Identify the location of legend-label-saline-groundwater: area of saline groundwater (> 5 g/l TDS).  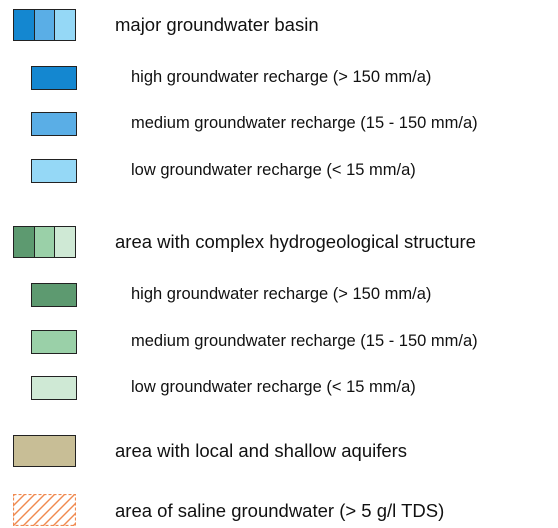
(280, 510).